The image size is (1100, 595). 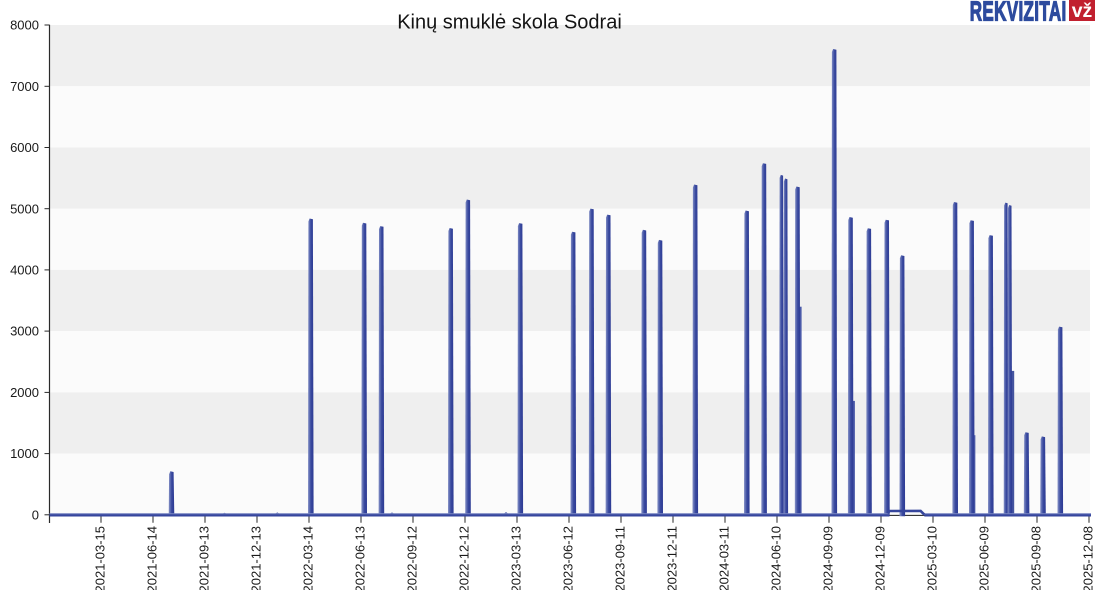 I want to click on svg-text: 6000, so click(x=24, y=147).